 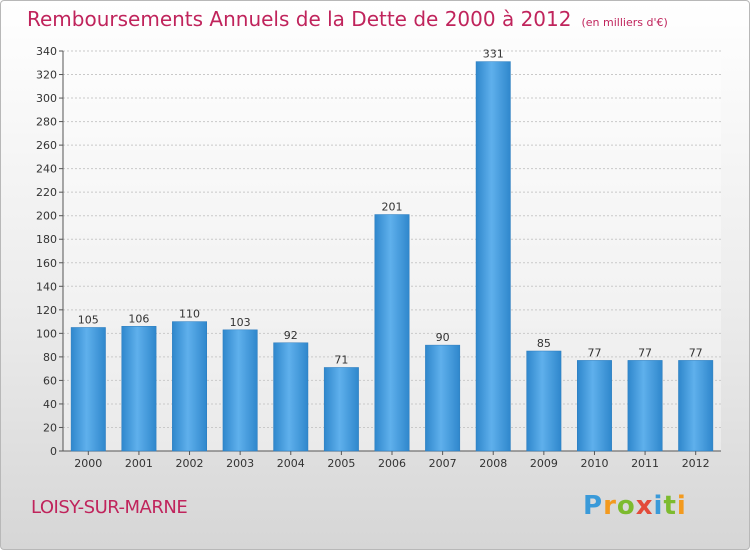 What do you see at coordinates (341, 359) in the screenshot?
I see `bar-value-label: 71` at bounding box center [341, 359].